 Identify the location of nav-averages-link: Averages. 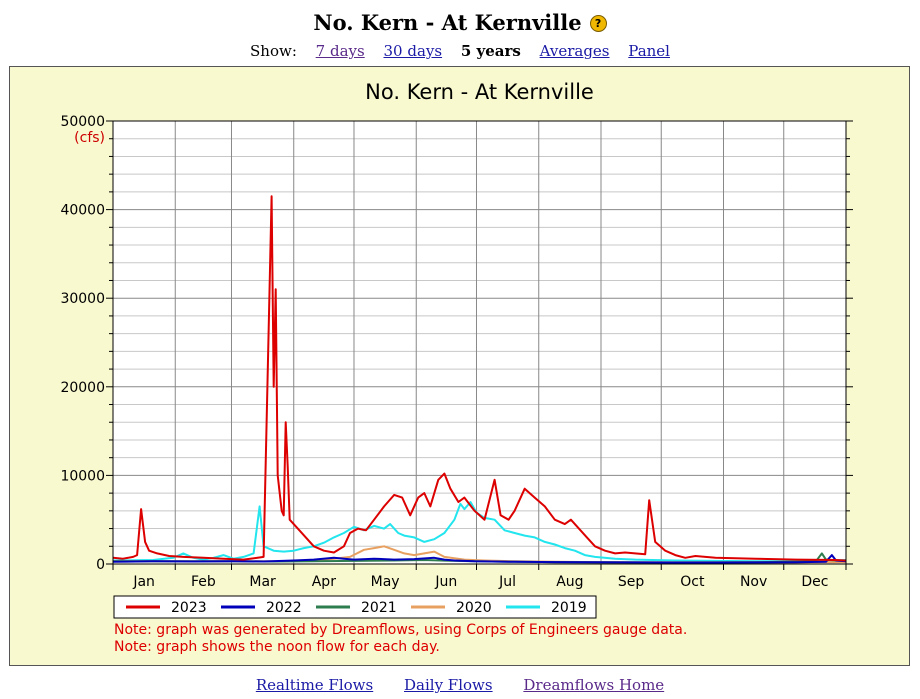
(574, 51).